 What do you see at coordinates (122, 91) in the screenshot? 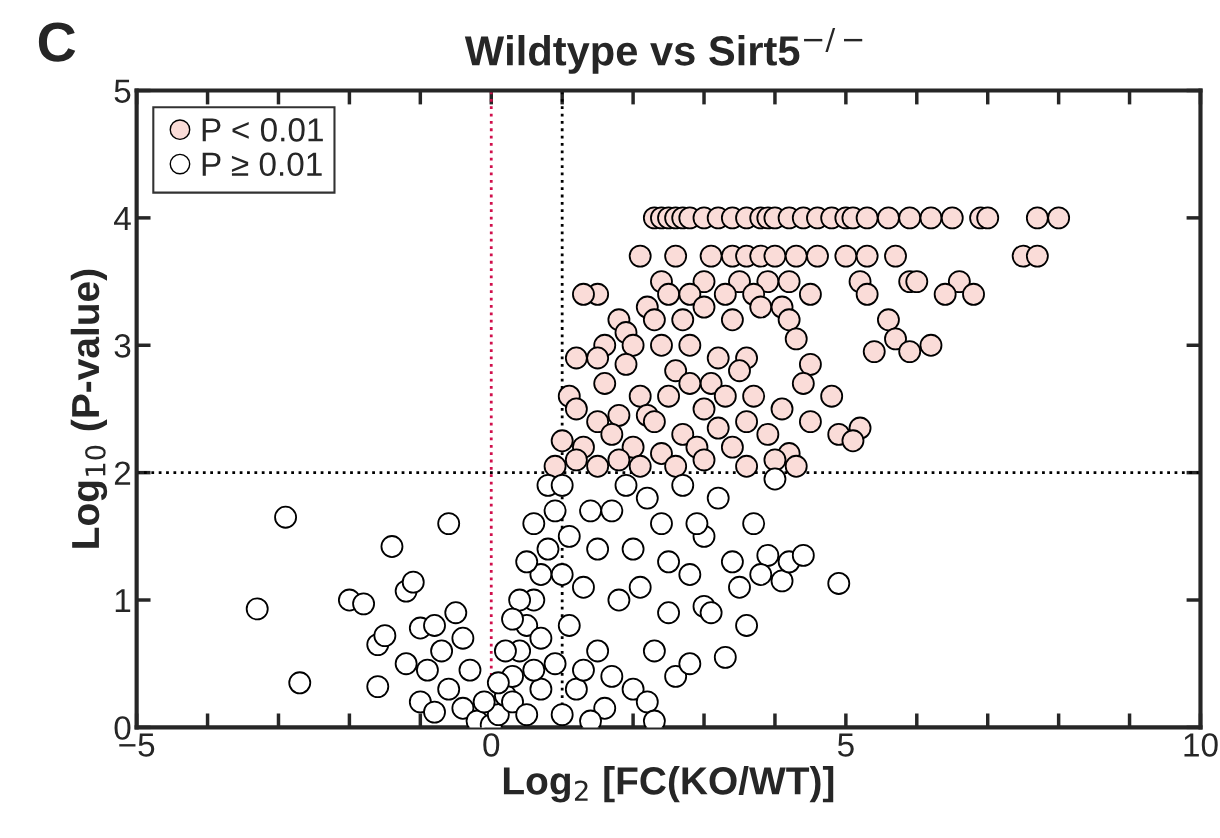
I see `y-tick-label: 5` at bounding box center [122, 91].